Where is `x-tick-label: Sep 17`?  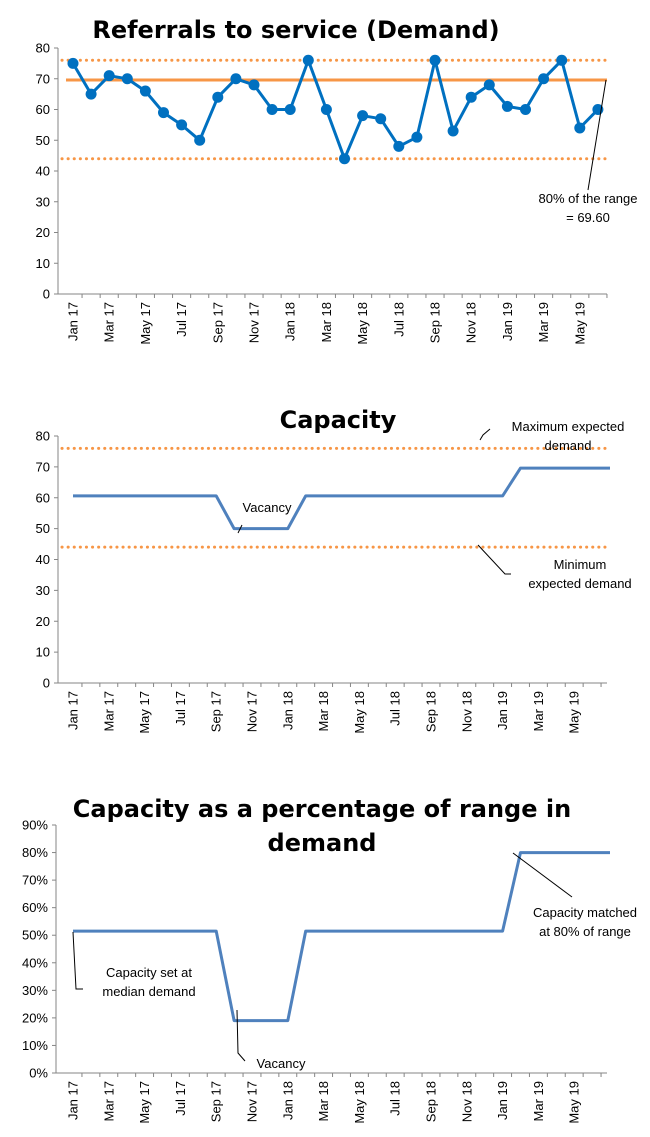
x-tick-label: Sep 17 is located at coordinates (216, 1101).